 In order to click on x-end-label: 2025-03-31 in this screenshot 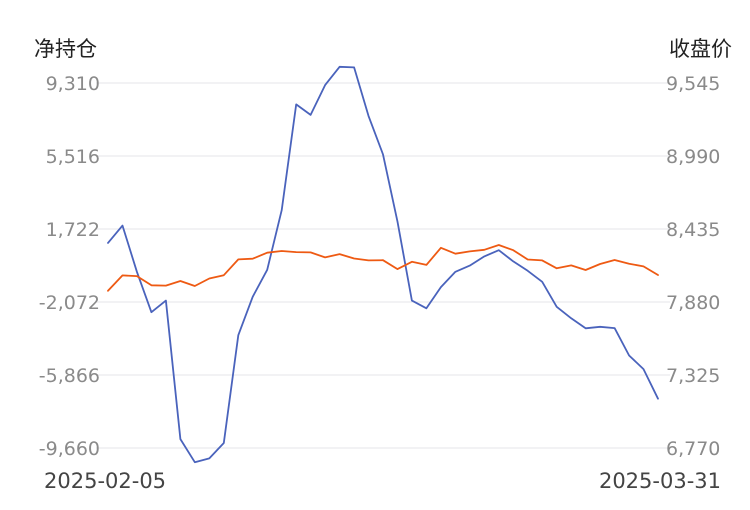, I will do `click(660, 481)`.